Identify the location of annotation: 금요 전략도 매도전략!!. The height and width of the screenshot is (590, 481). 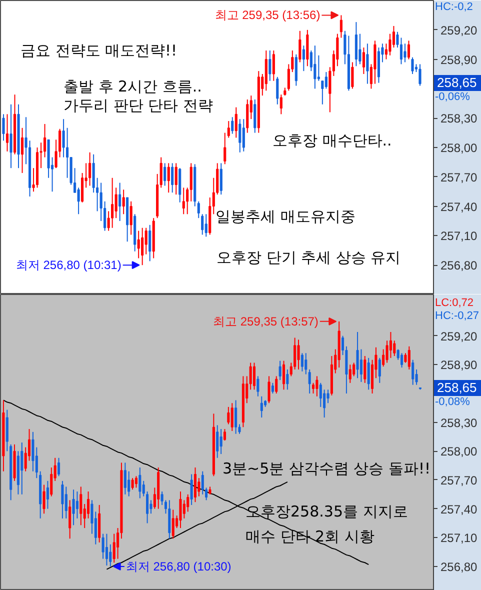
(99, 51).